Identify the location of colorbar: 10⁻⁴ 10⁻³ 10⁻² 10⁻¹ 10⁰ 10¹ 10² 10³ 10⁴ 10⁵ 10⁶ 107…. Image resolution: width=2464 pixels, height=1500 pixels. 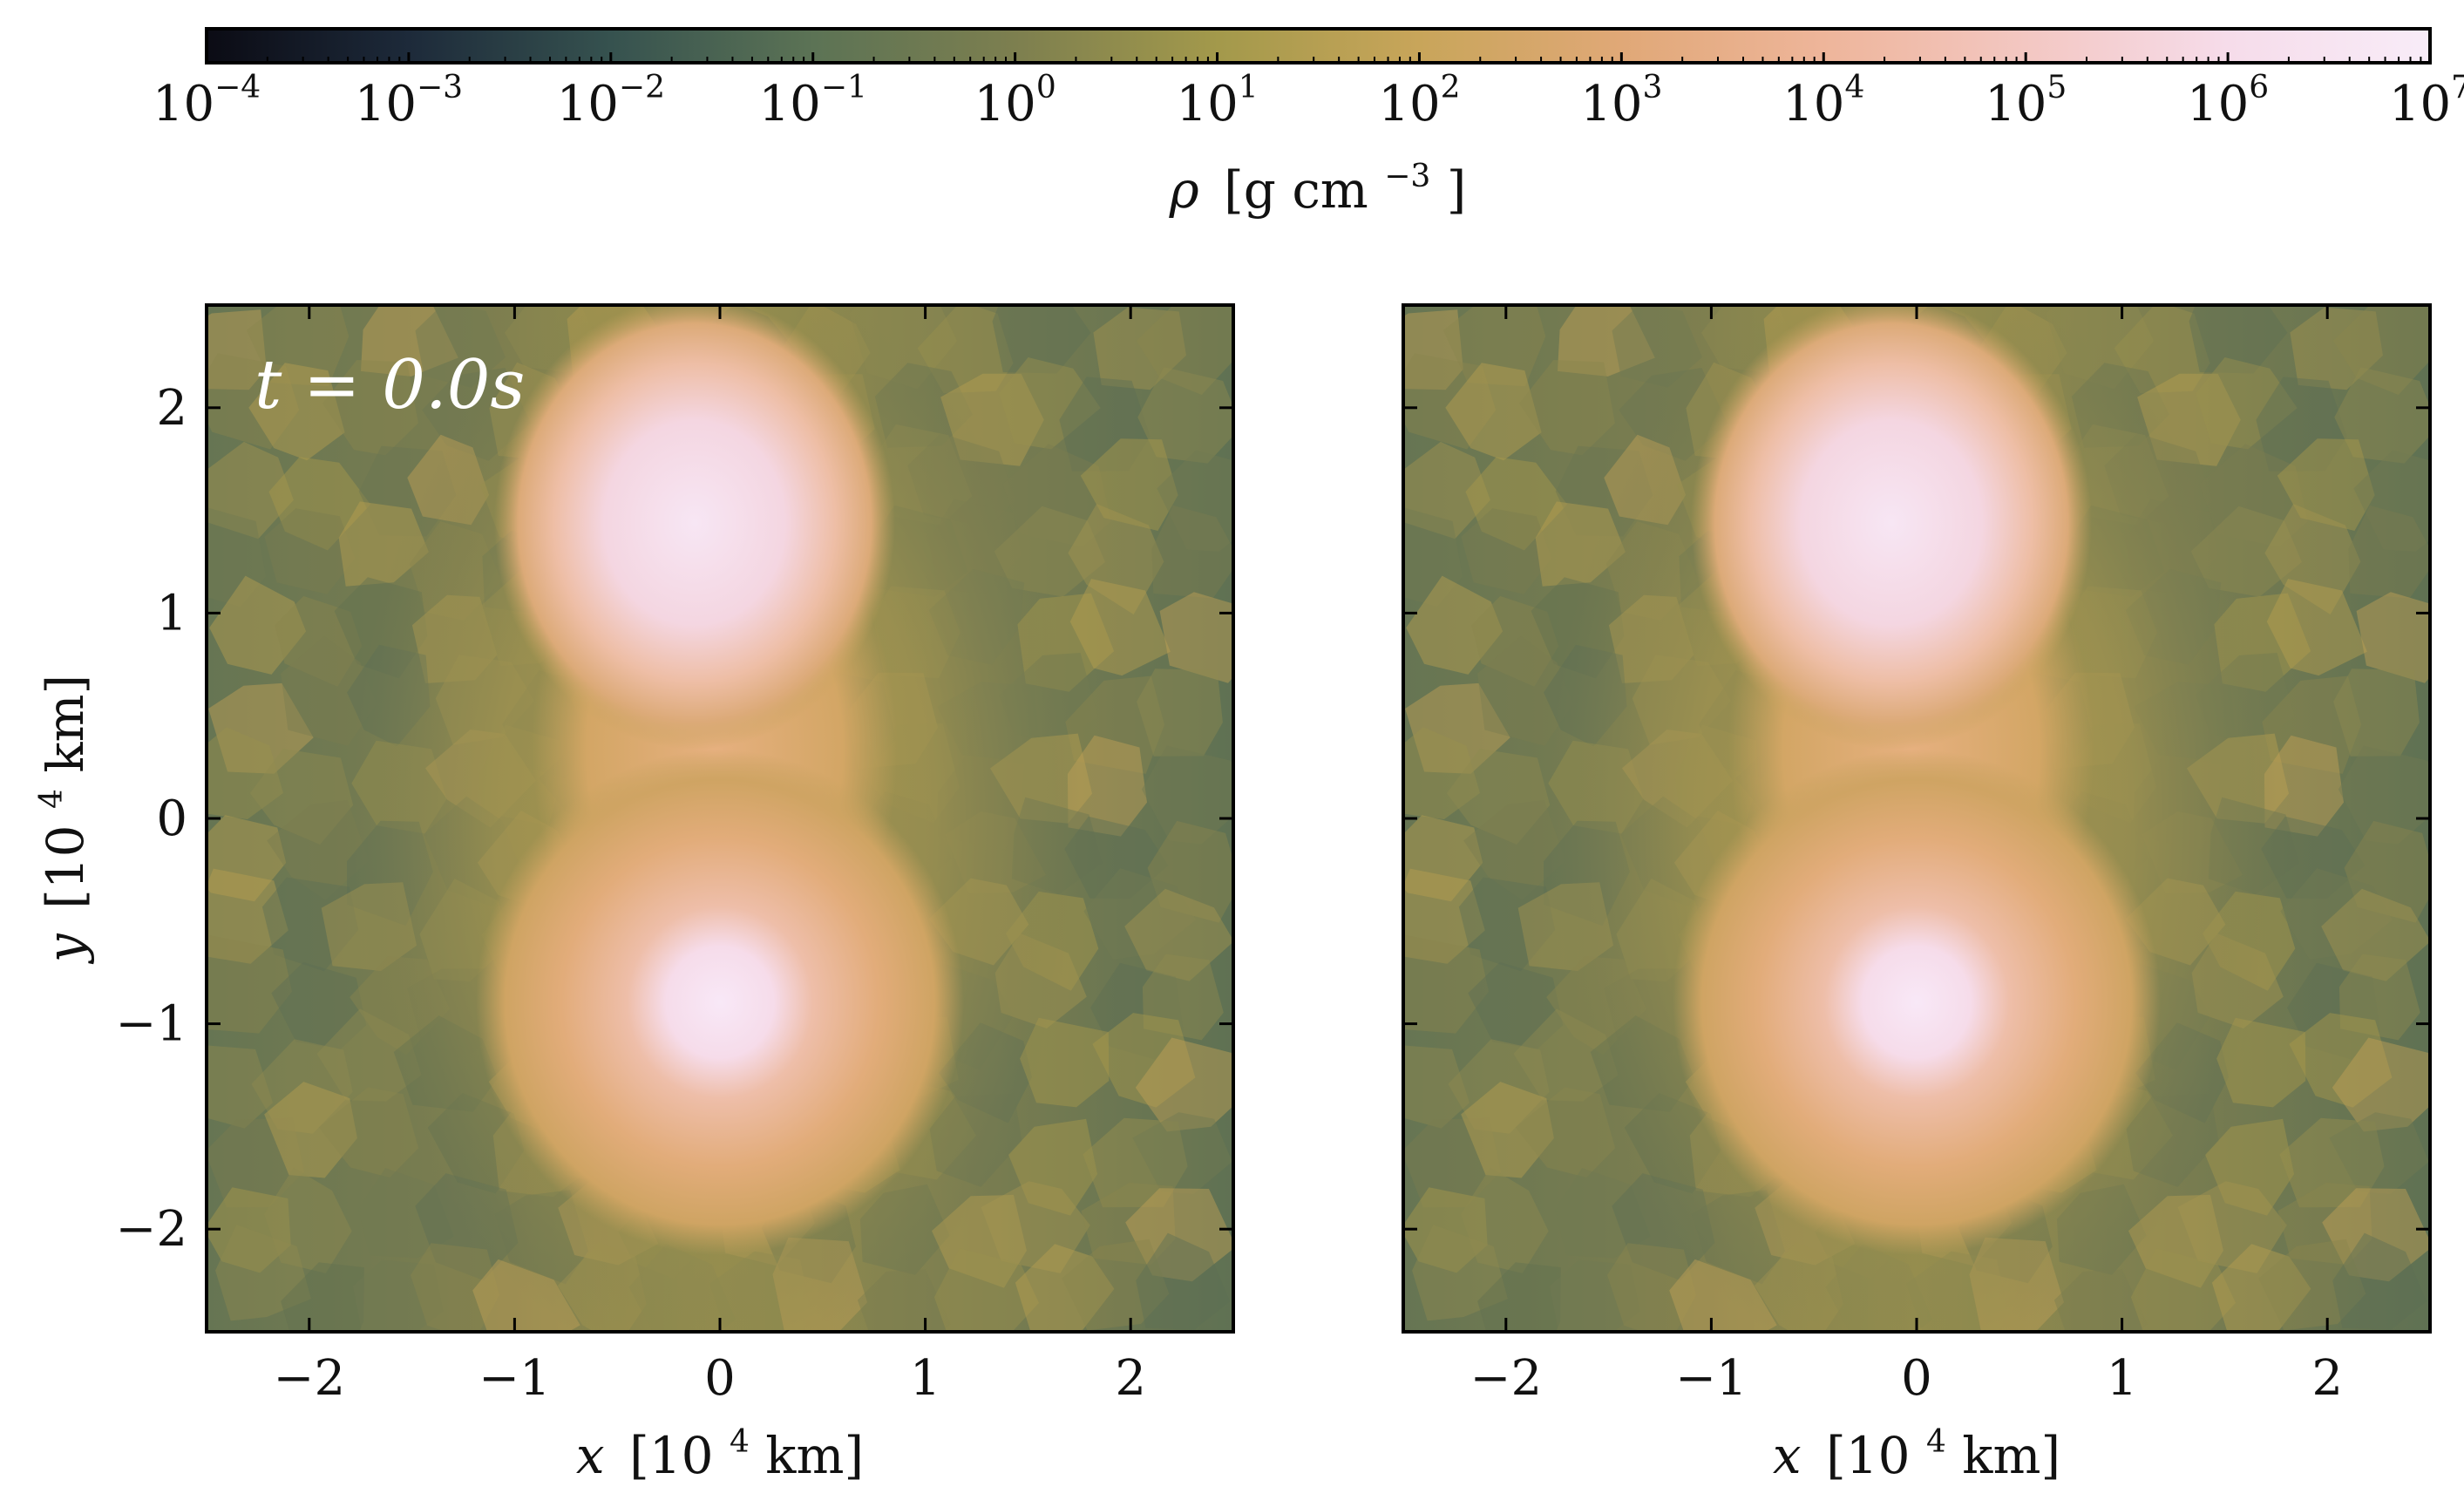
(1308, 123).